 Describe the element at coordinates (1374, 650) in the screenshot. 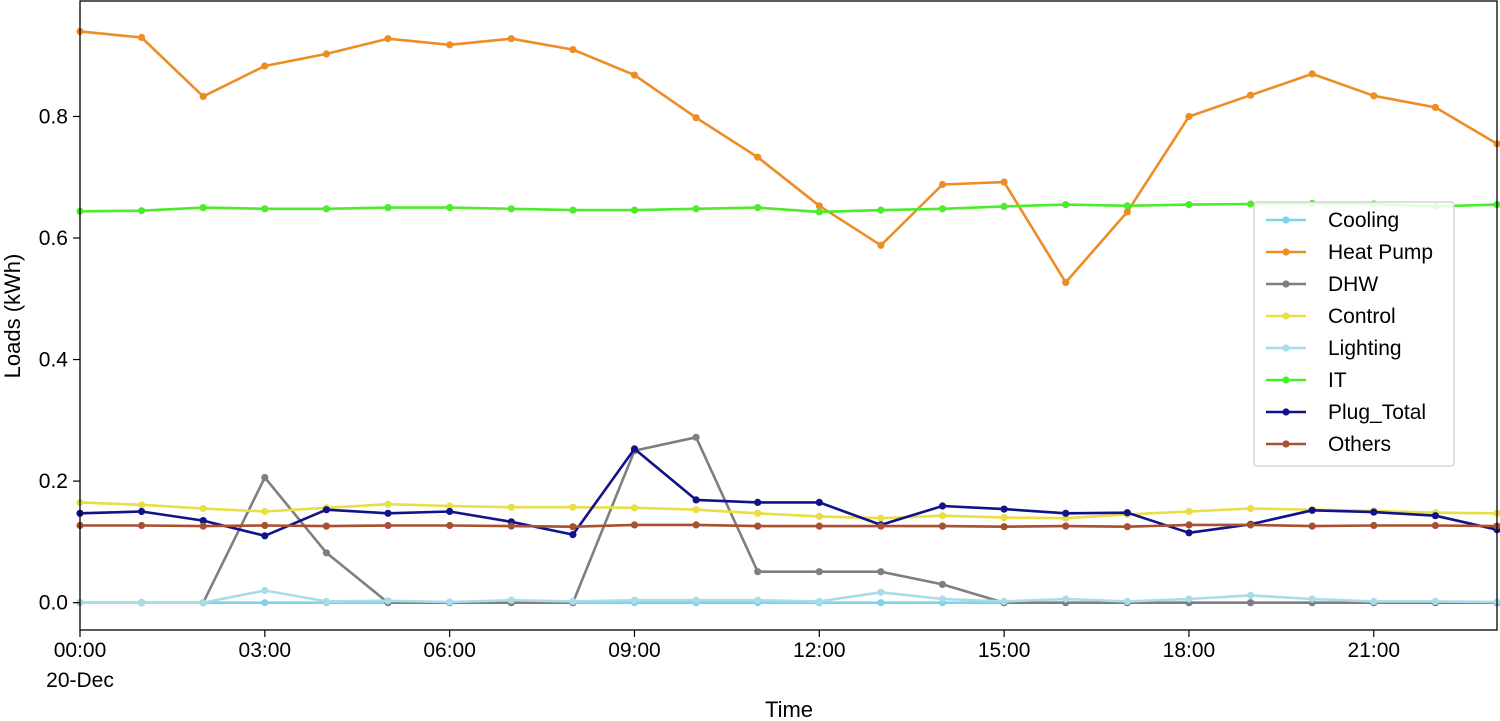

I see `x-tick-label: 21:00` at that location.